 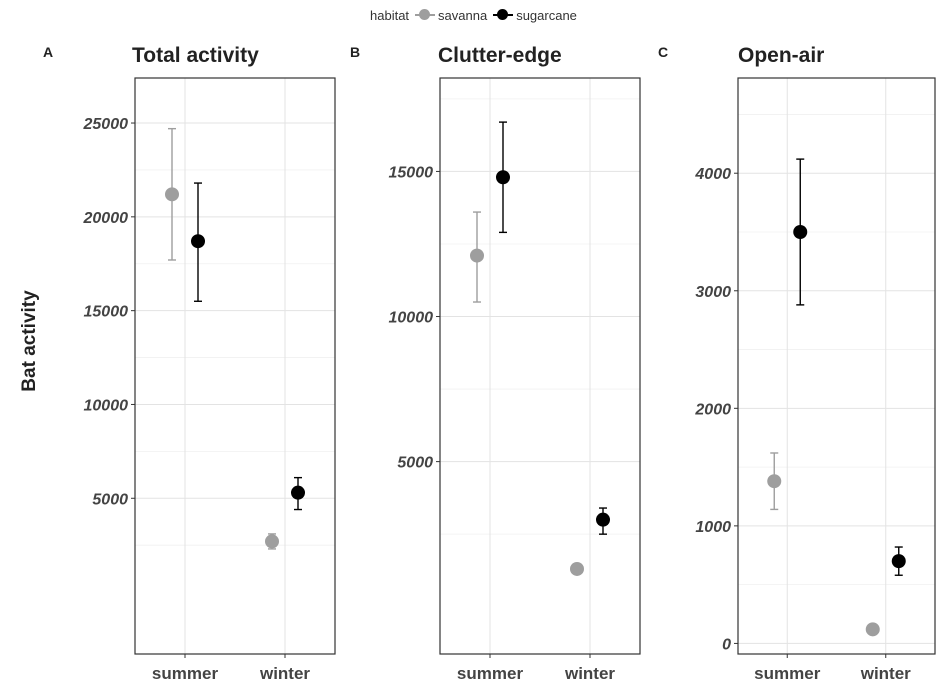 I want to click on panel-label-c: C, so click(x=663, y=52).